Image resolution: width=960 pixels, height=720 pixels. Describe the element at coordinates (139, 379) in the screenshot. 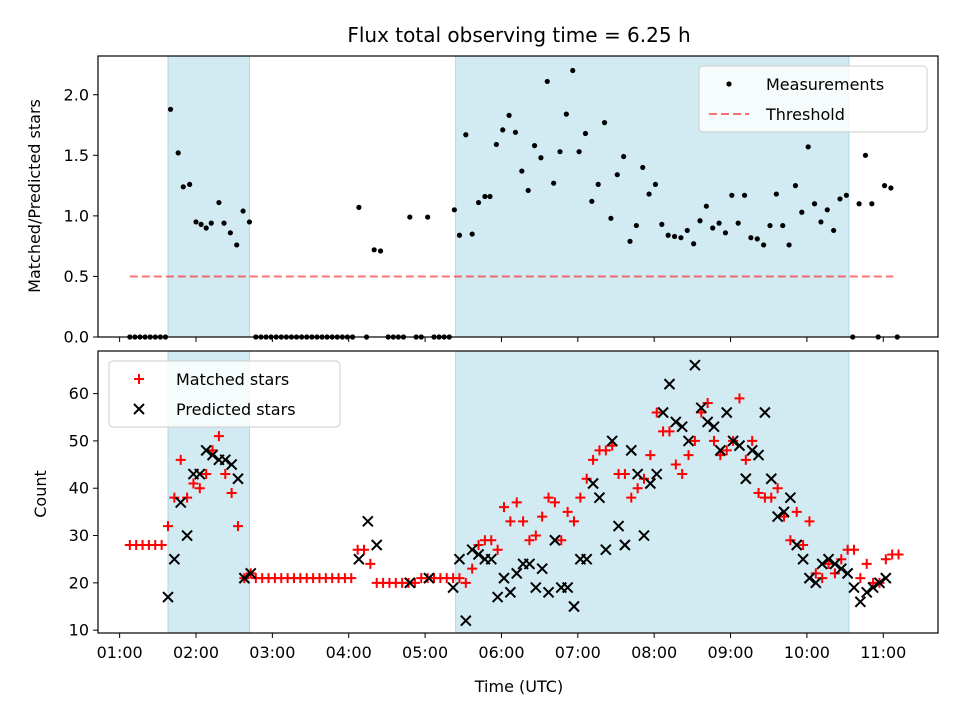

I see `legend-marker-matched` at that location.